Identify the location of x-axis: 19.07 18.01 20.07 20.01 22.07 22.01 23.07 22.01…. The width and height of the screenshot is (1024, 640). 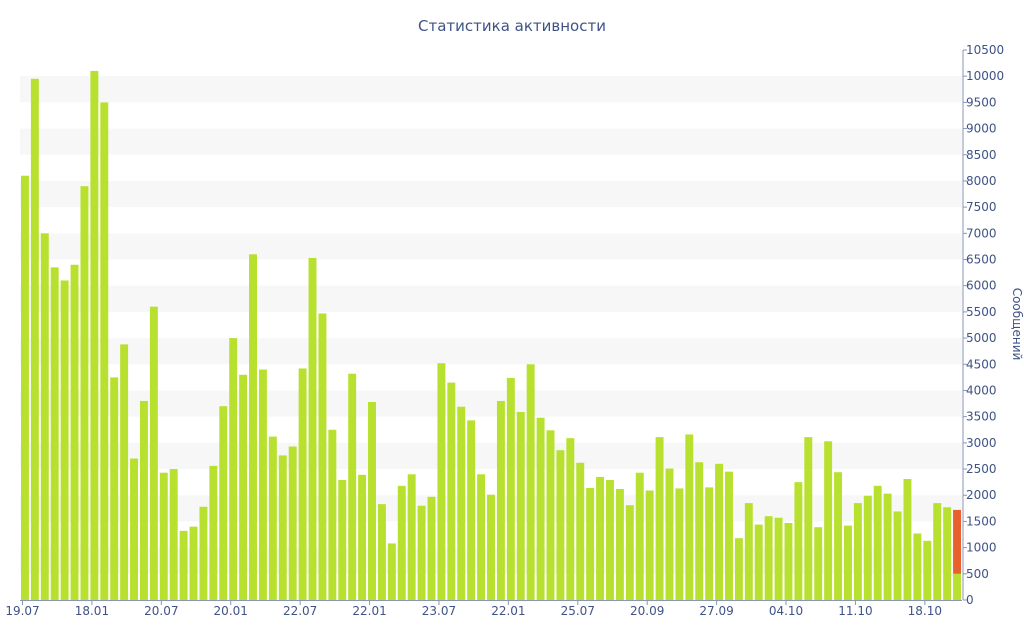
(483, 609).